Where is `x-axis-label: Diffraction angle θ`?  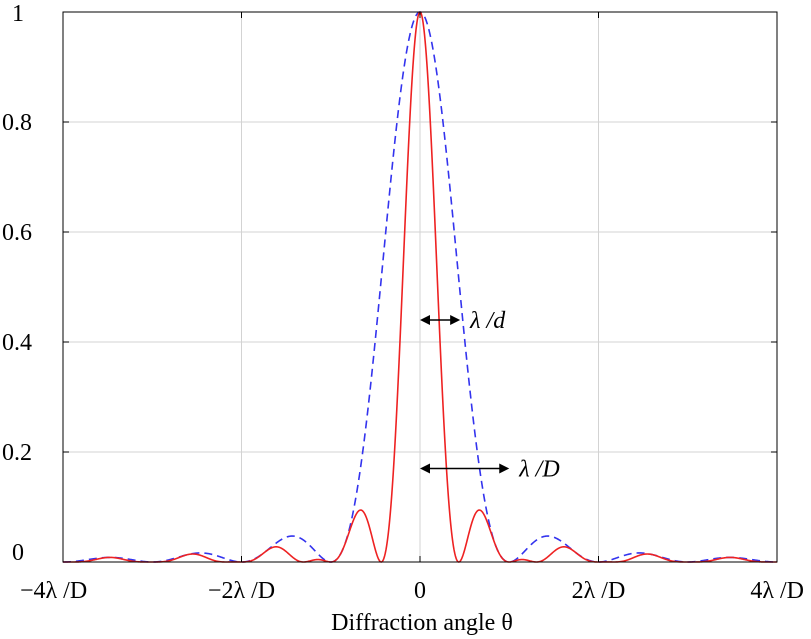
x-axis-label: Diffraction angle θ is located at coordinates (422, 623).